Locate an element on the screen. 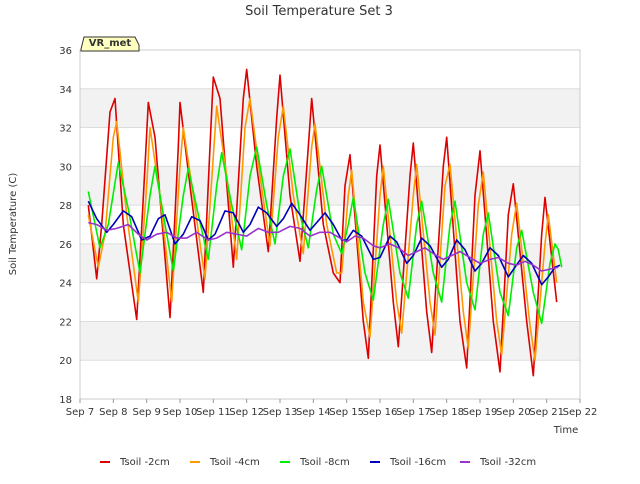 The width and height of the screenshot is (640, 484). badge-label: VR_met is located at coordinates (110, 43).